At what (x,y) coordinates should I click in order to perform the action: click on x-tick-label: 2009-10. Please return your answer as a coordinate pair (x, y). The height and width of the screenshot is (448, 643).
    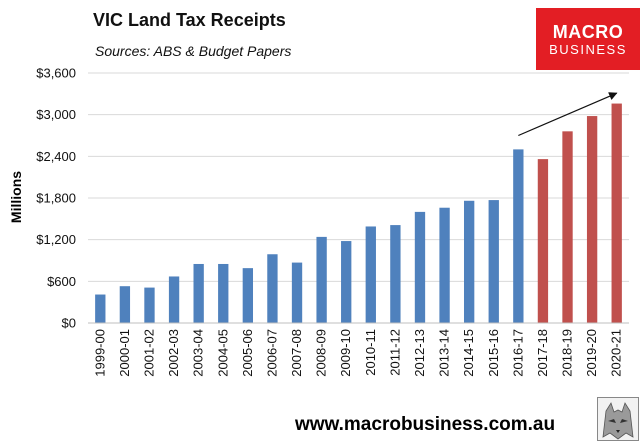
    Looking at the image, I should click on (345, 353).